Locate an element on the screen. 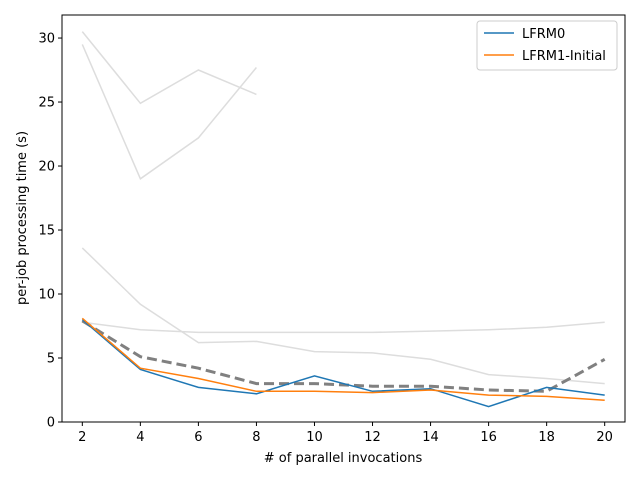  x-tick-label: 16 is located at coordinates (488, 437).